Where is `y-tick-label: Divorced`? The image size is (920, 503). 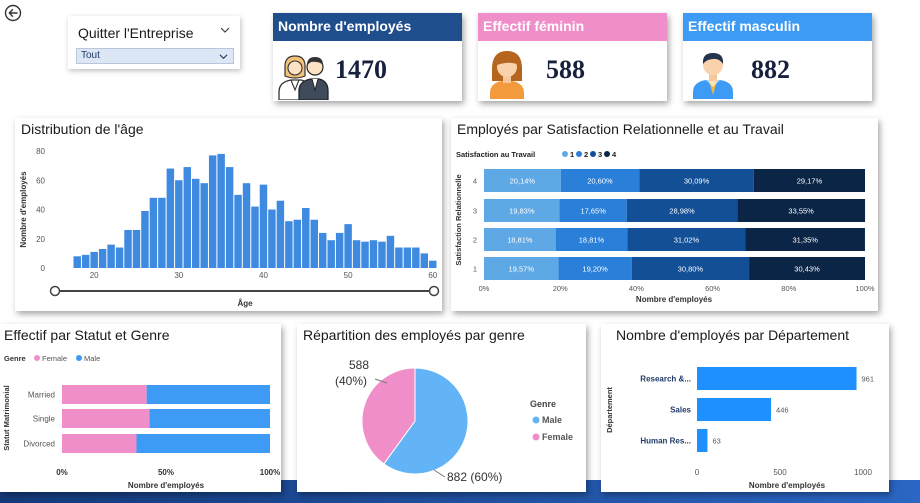 y-tick-label: Divorced is located at coordinates (39, 444).